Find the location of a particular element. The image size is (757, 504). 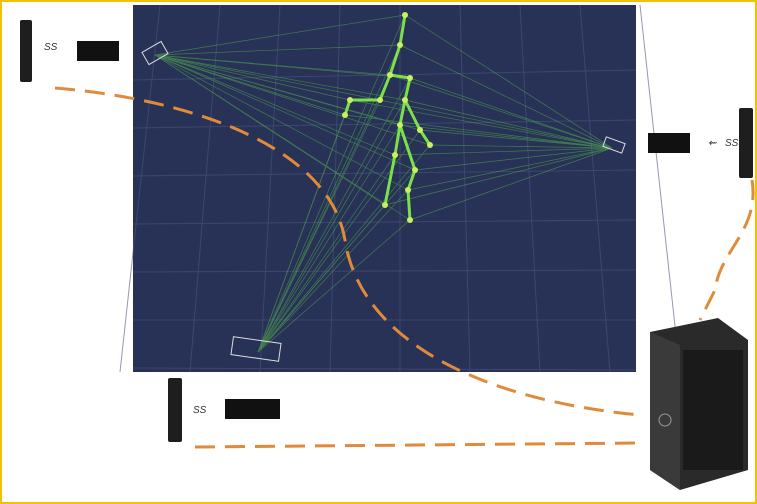

server-front is located at coordinates (665, 411).